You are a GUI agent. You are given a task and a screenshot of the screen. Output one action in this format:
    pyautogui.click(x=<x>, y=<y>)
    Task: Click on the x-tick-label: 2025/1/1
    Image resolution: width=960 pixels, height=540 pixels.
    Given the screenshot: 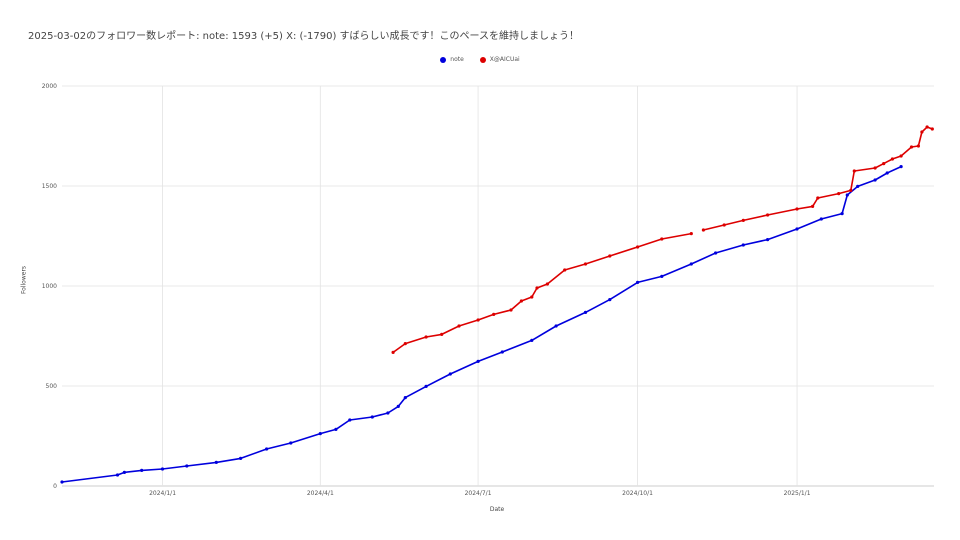 What is the action you would take?
    pyautogui.click(x=797, y=493)
    